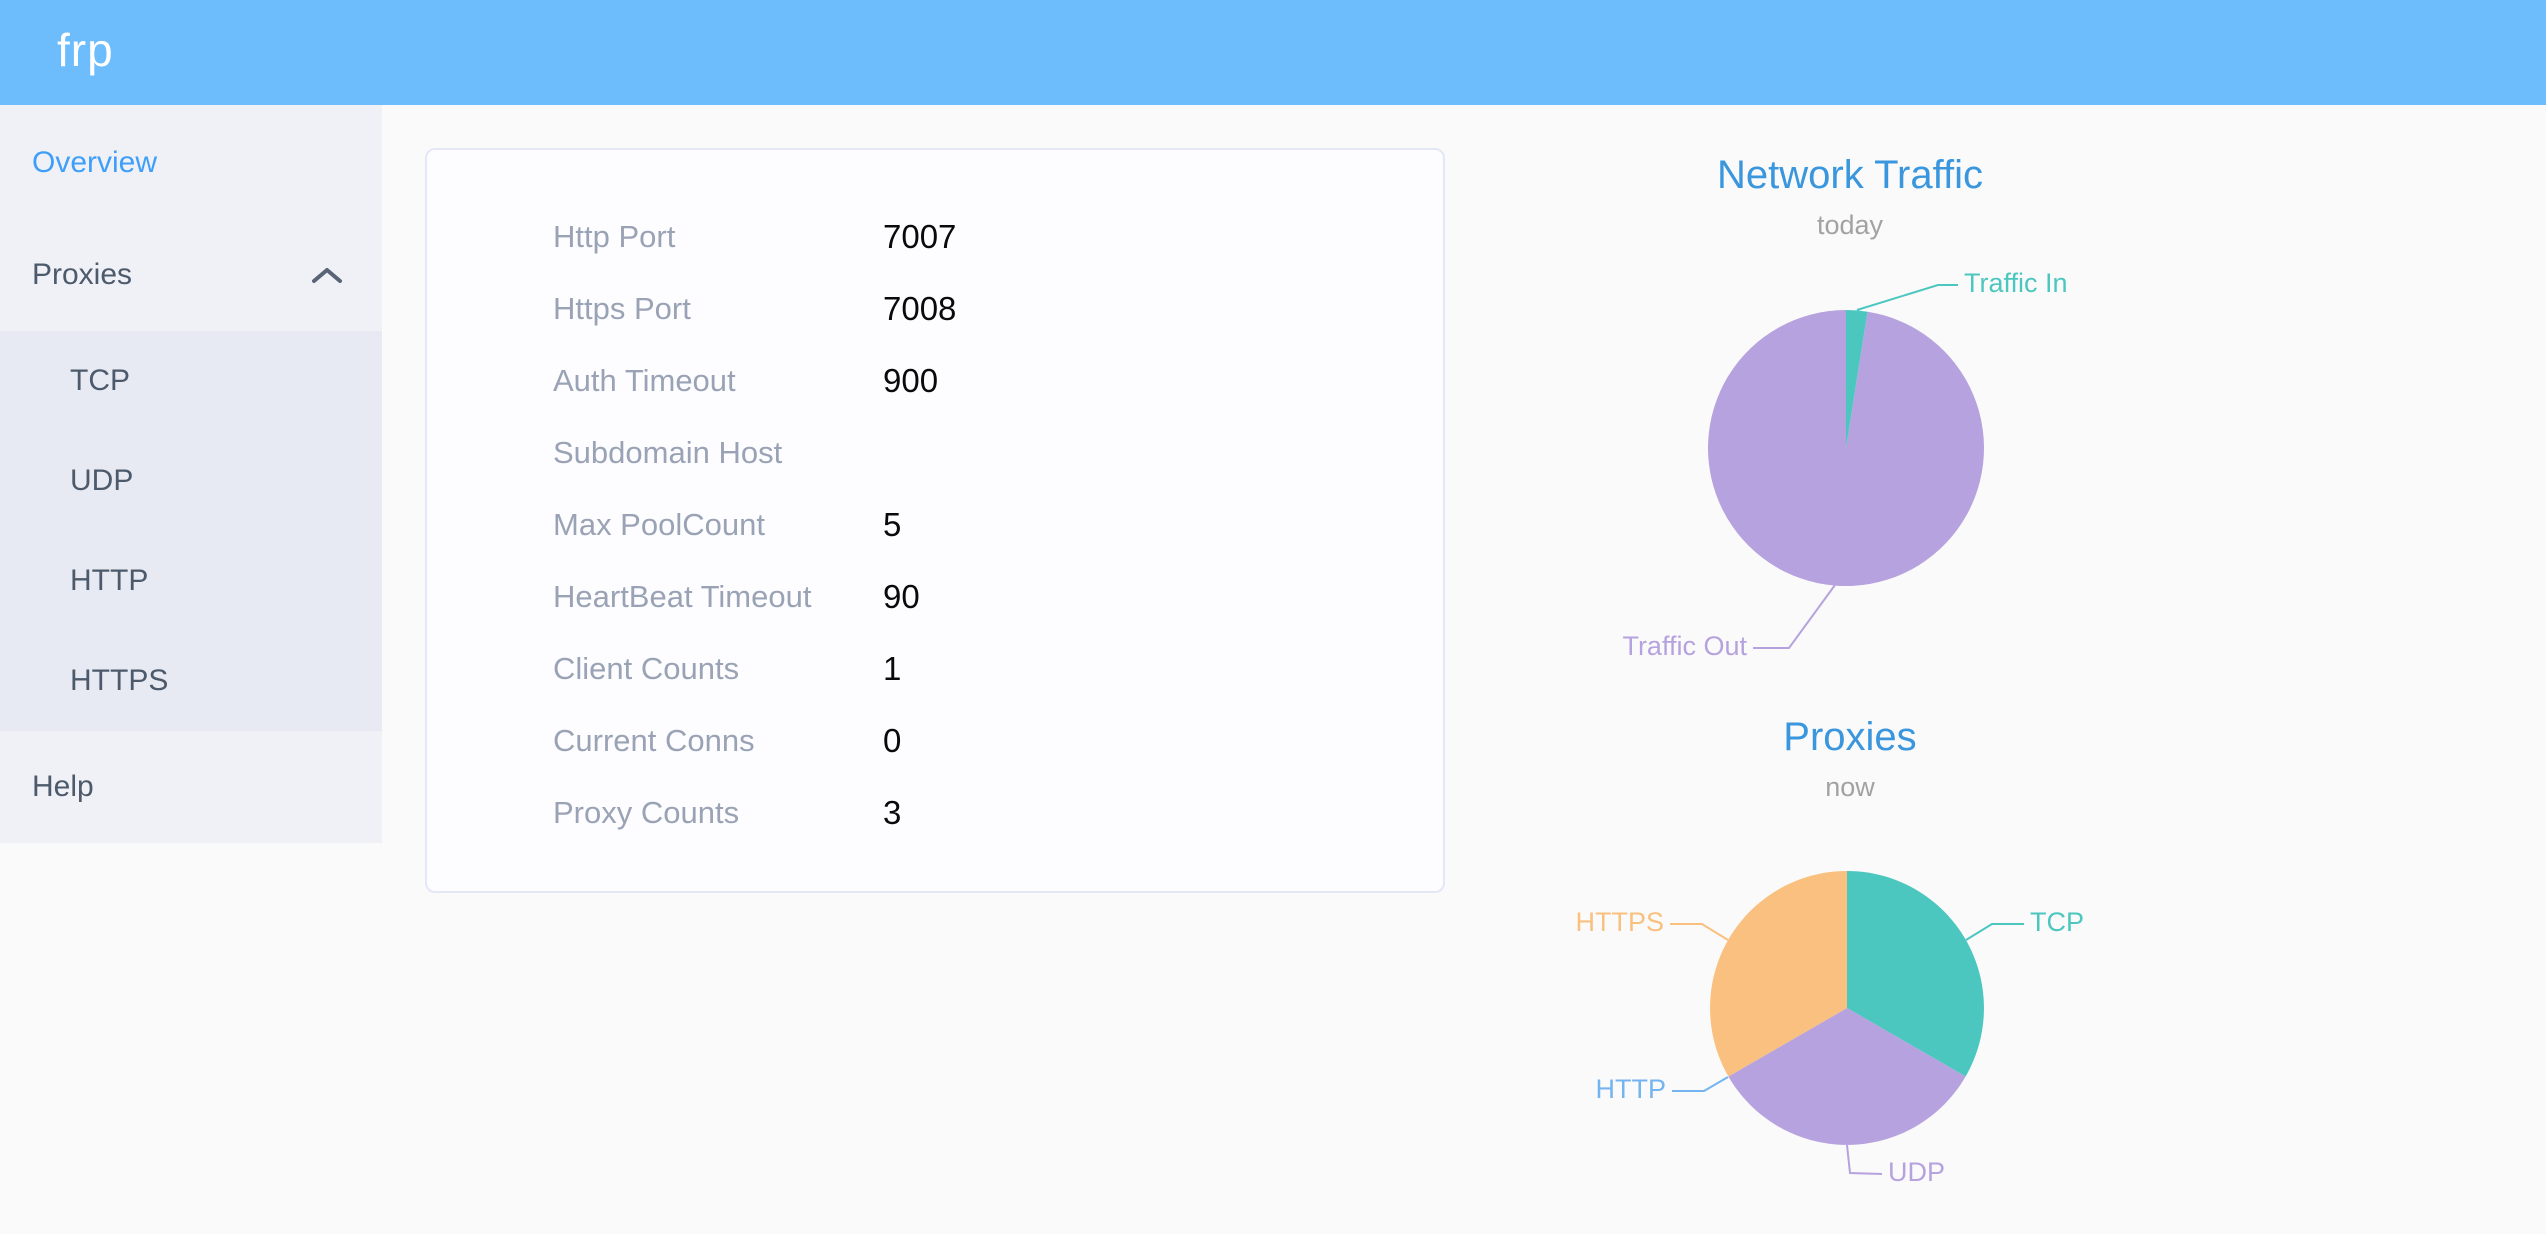 The height and width of the screenshot is (1234, 2546). I want to click on config-row-label: Current Conns, so click(654, 740).